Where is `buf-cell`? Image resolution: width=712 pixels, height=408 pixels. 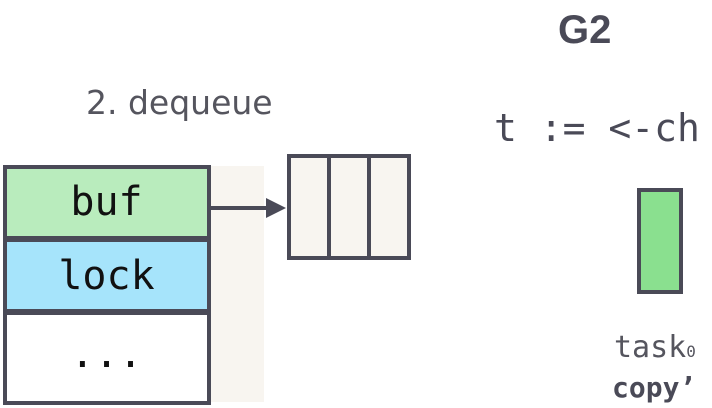 buf-cell is located at coordinates (107, 202).